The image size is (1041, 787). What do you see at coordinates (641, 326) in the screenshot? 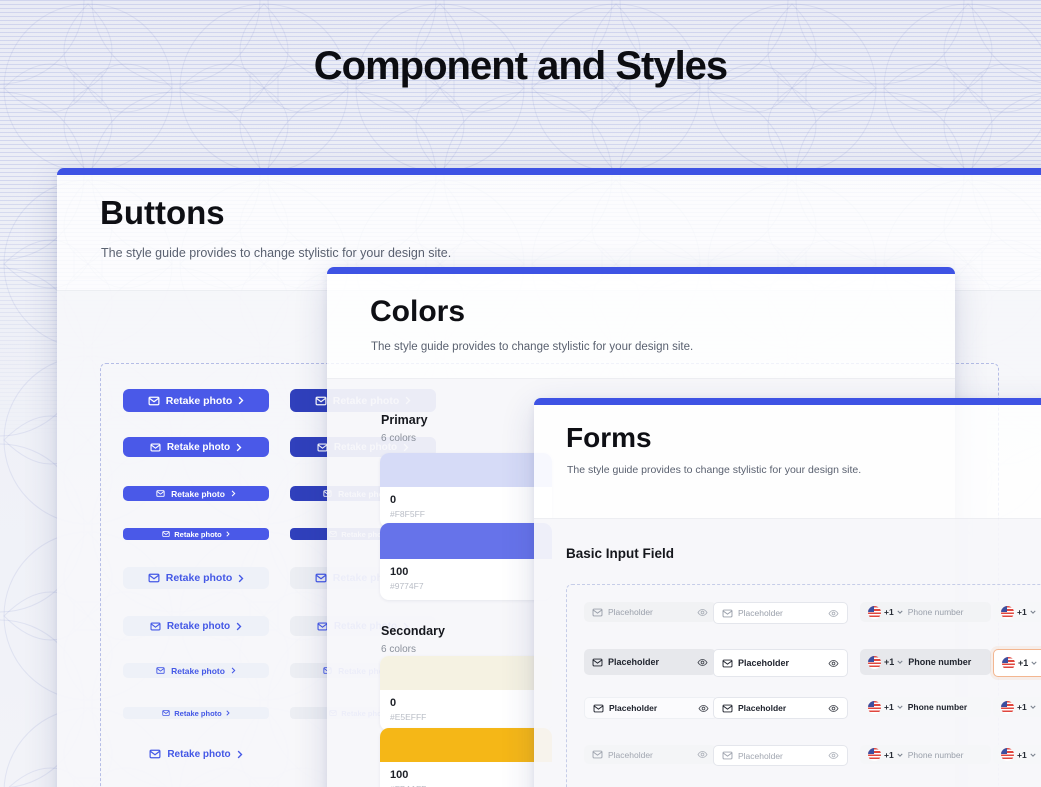
I see `colors-panel-header` at bounding box center [641, 326].